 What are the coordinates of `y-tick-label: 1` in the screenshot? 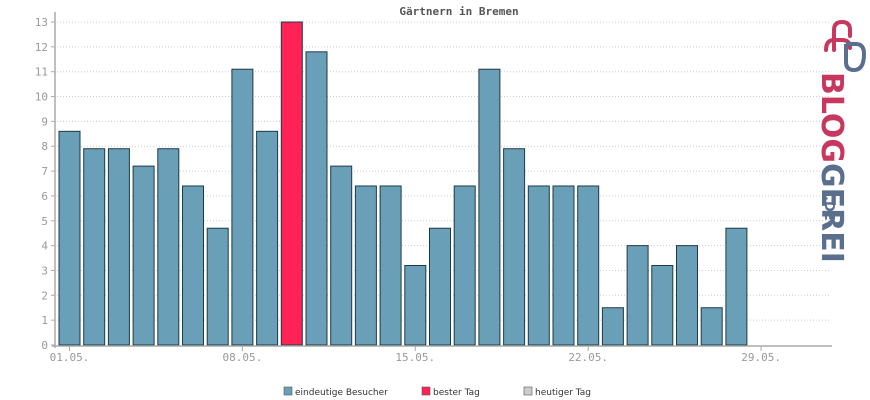 It's located at (44, 320).